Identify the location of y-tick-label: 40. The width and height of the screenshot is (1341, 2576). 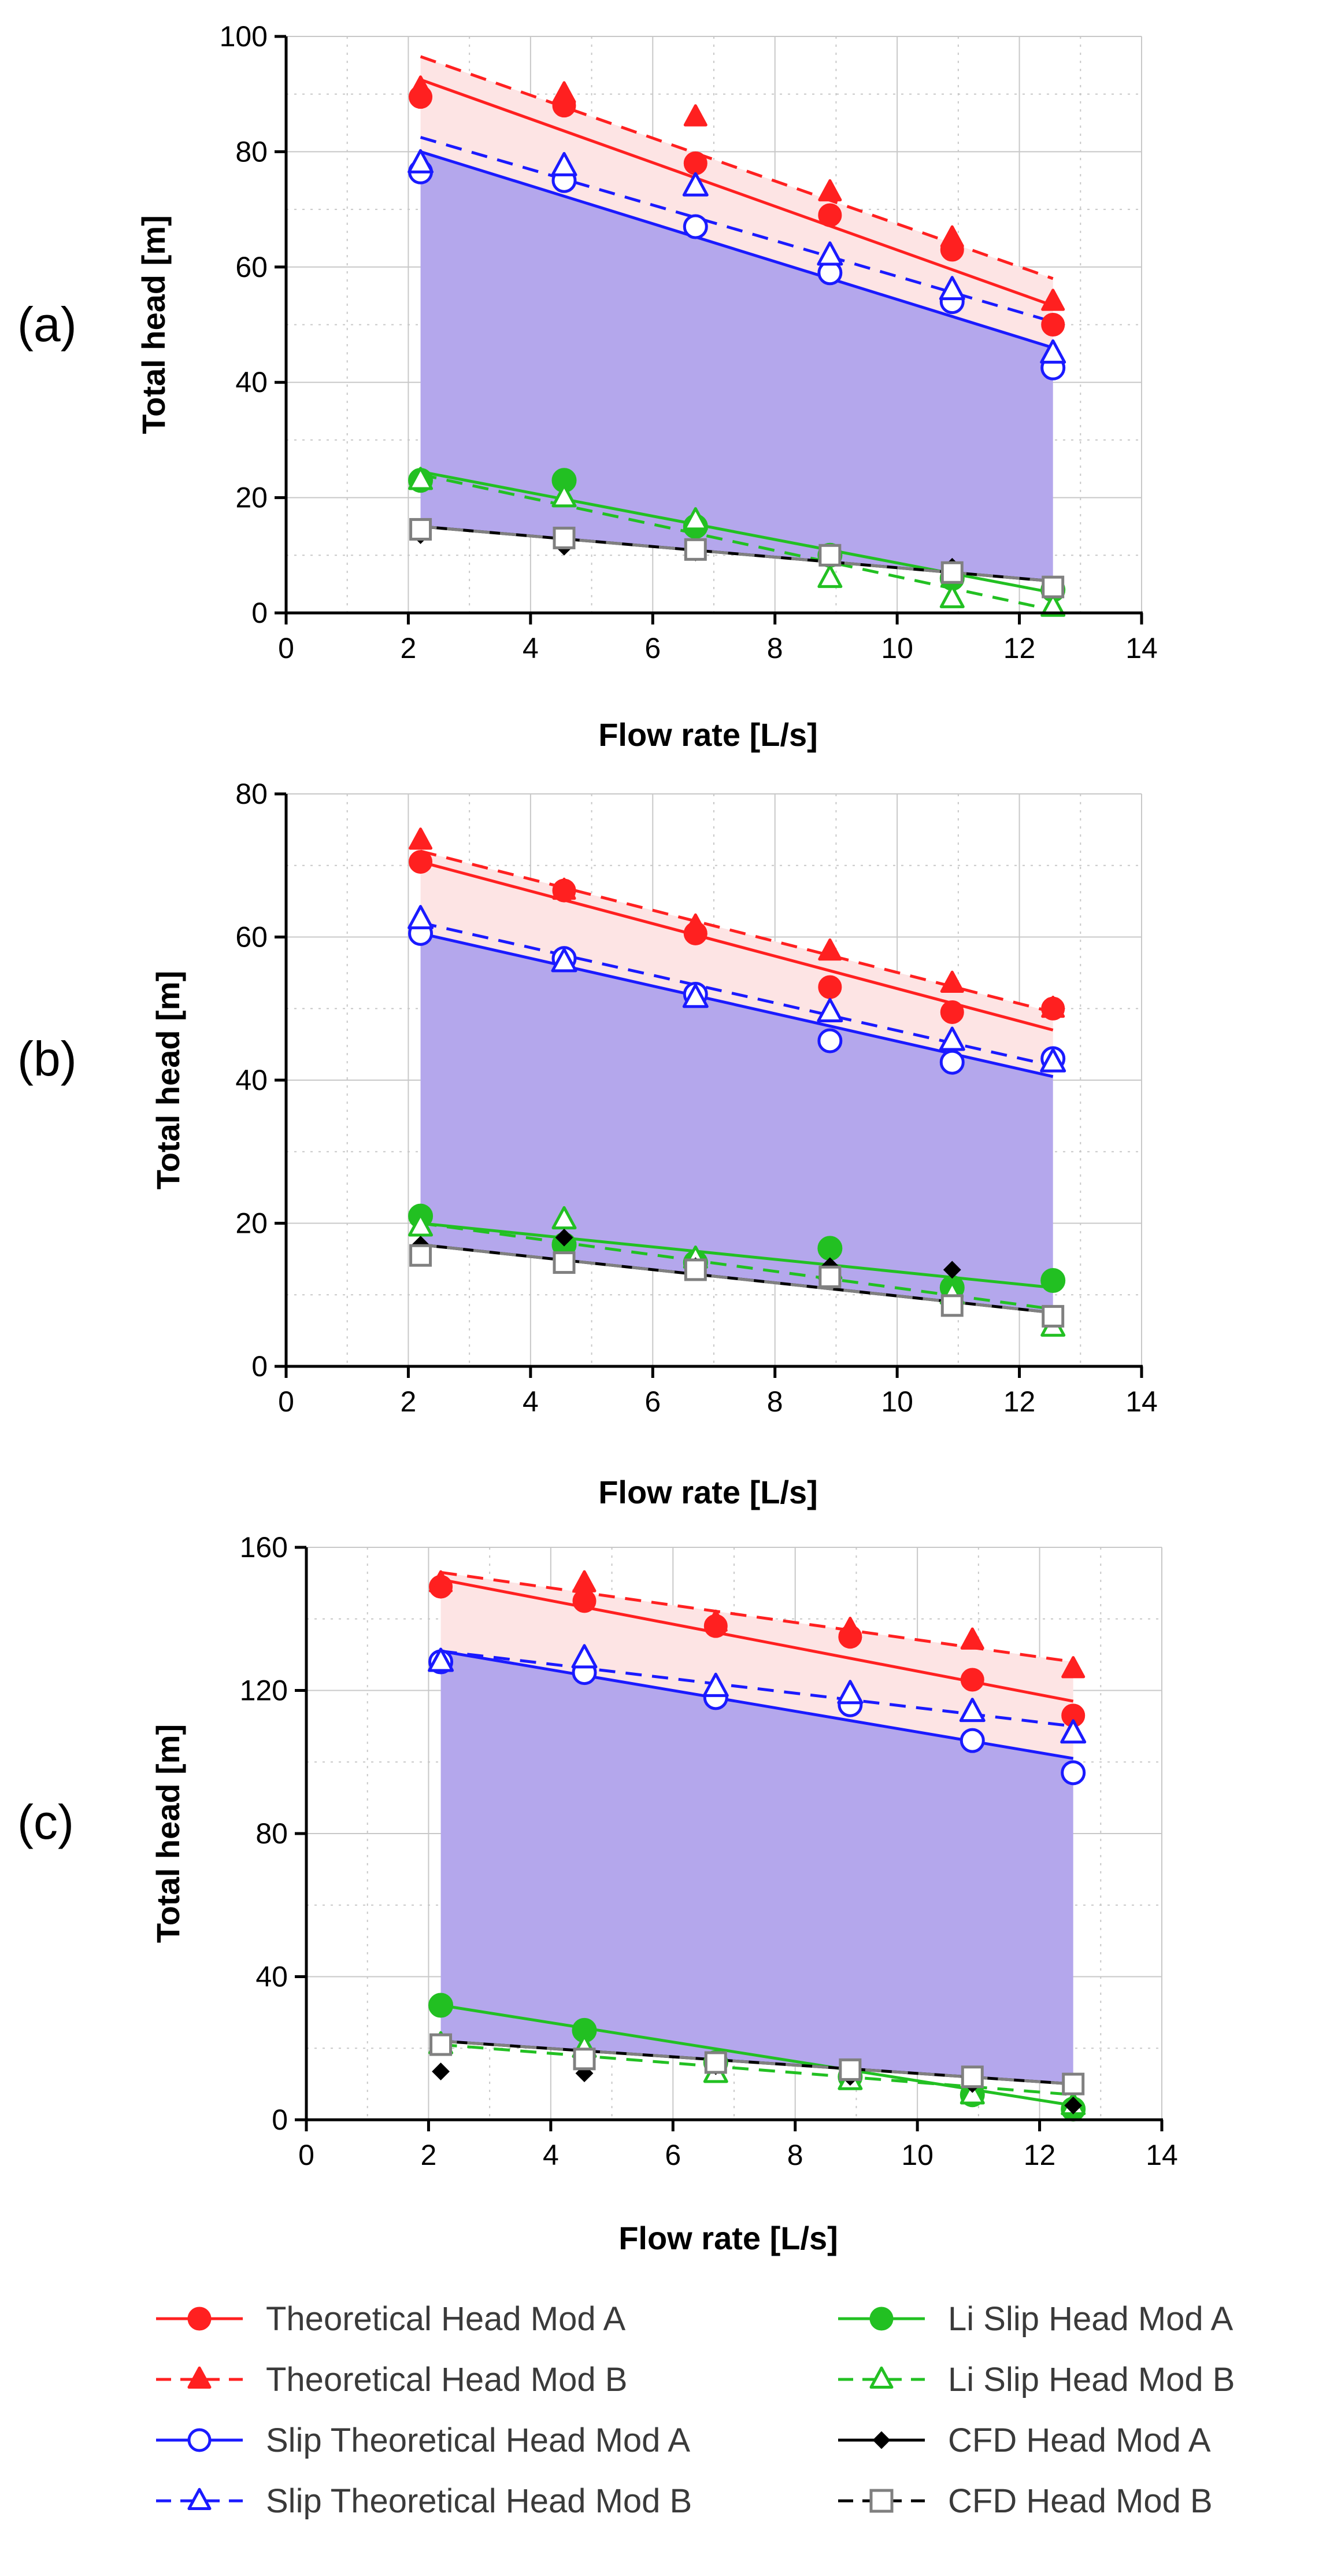
(251, 382).